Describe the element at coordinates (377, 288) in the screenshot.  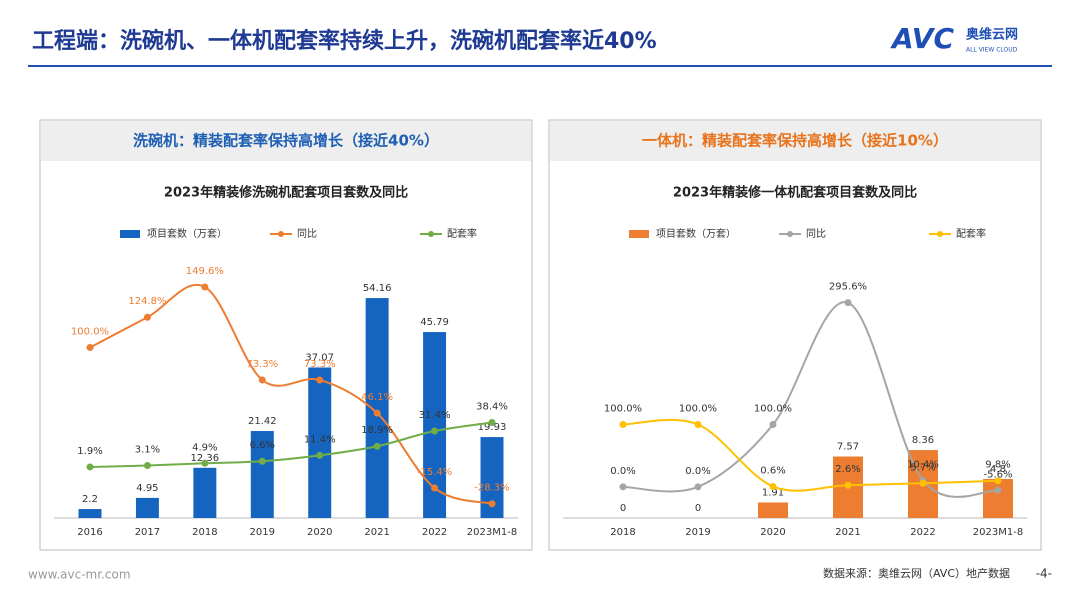
I see `bar-label: 54.16` at that location.